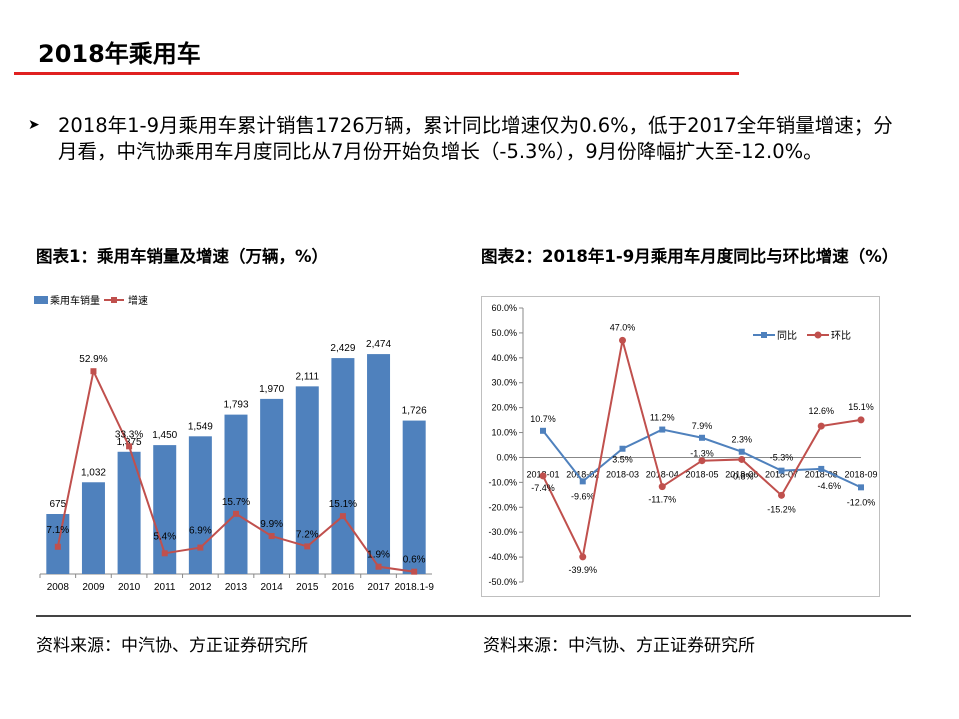  Describe the element at coordinates (818, 335) in the screenshot. I see `legend-marker-mom` at that location.